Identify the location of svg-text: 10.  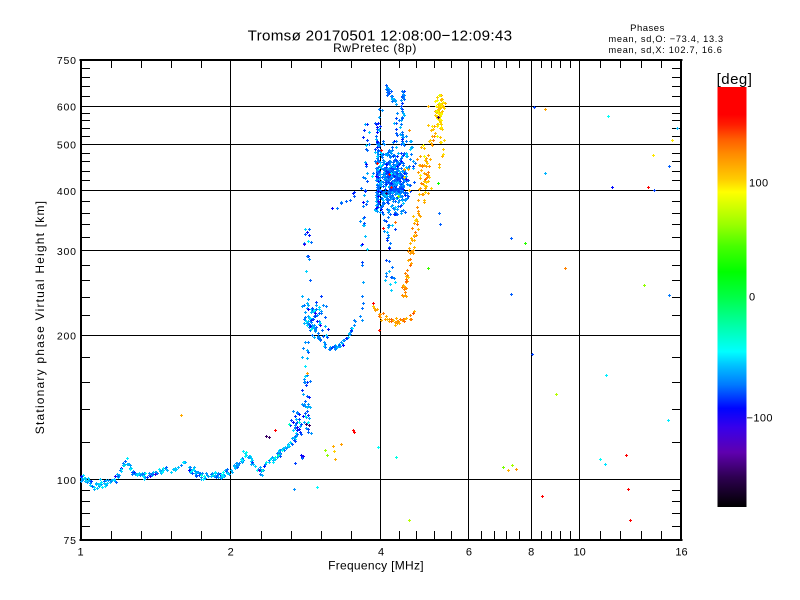
(579, 553).